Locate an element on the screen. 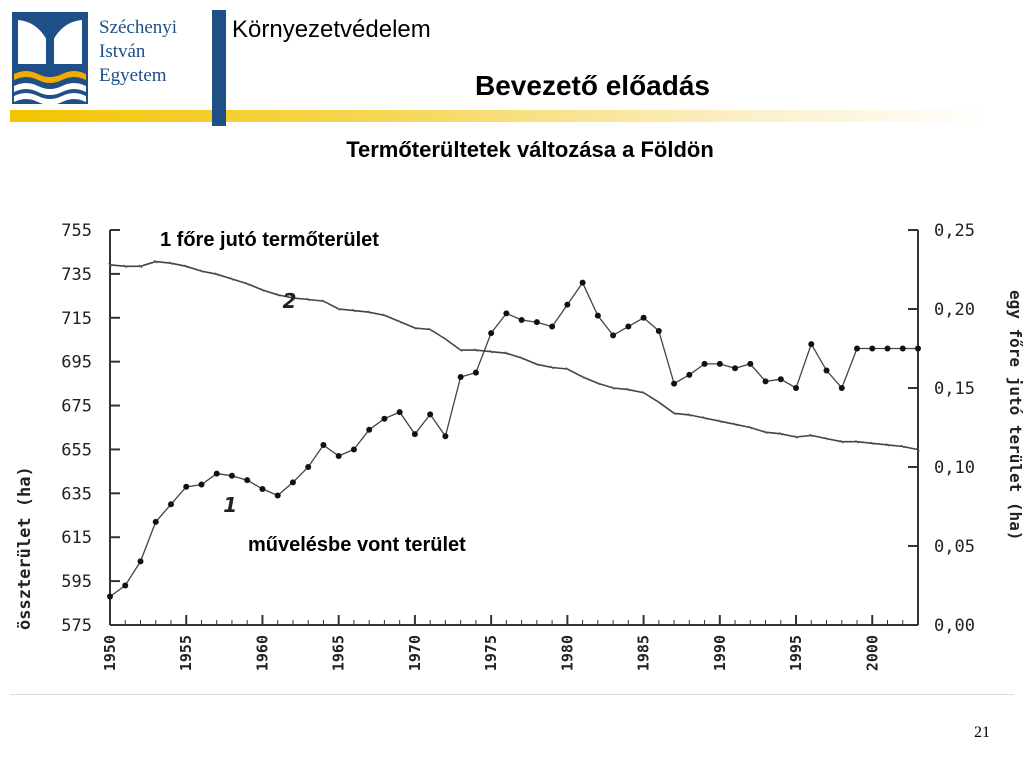  university-name-line-3: Egyetem is located at coordinates (133, 75).